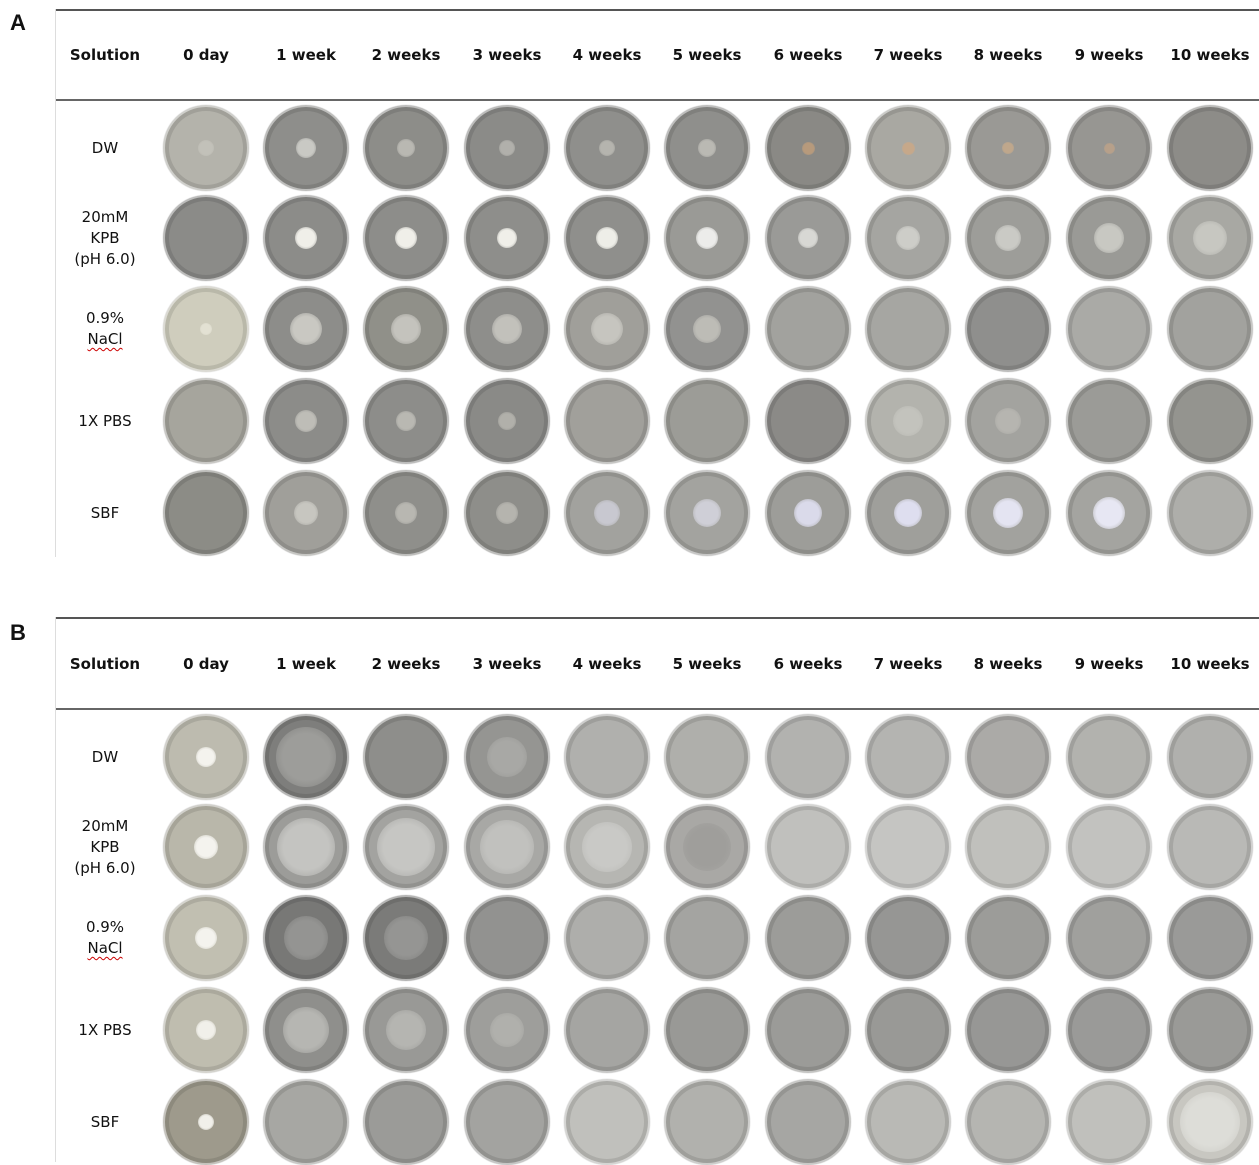 The width and height of the screenshot is (1259, 1165). I want to click on row-label: 20mM KPB (pH 6.0), so click(105, 847).